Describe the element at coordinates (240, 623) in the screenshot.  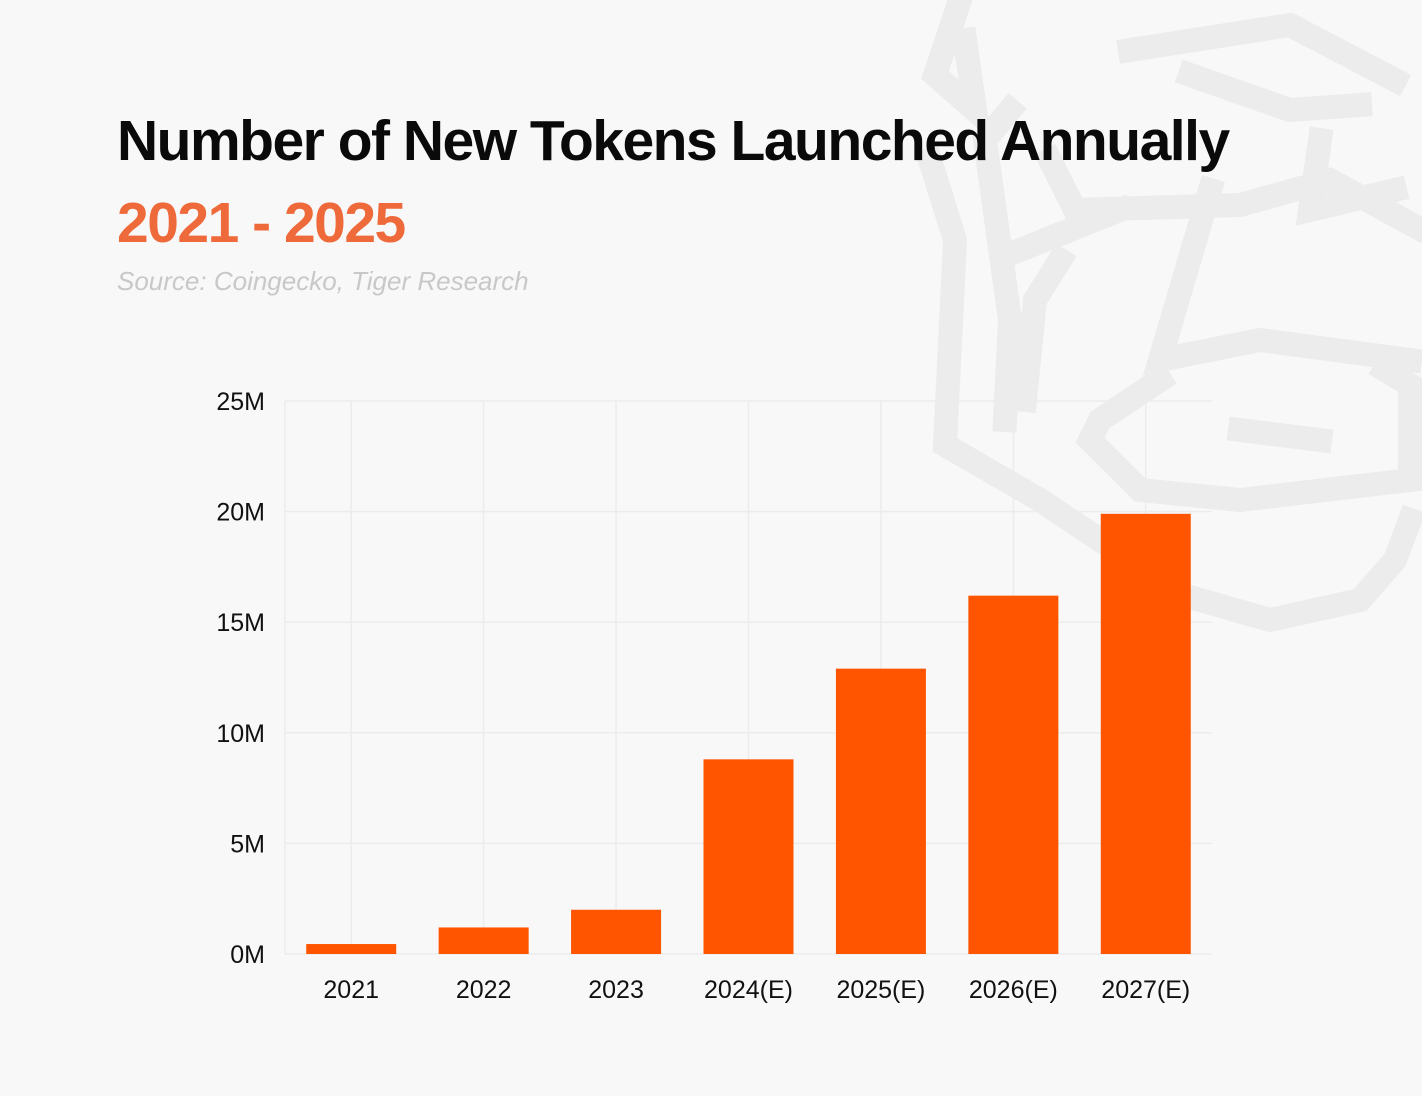
I see `y-tick-label: 15M` at that location.